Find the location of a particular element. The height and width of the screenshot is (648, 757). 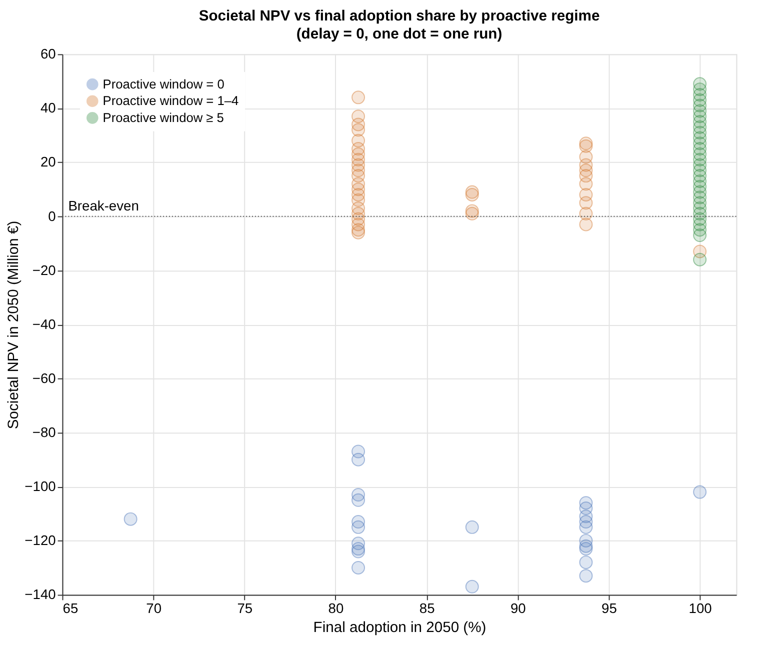

chart-title: Societal NPV vs final adoption share by proactive regime is located at coordinates (399, 16).